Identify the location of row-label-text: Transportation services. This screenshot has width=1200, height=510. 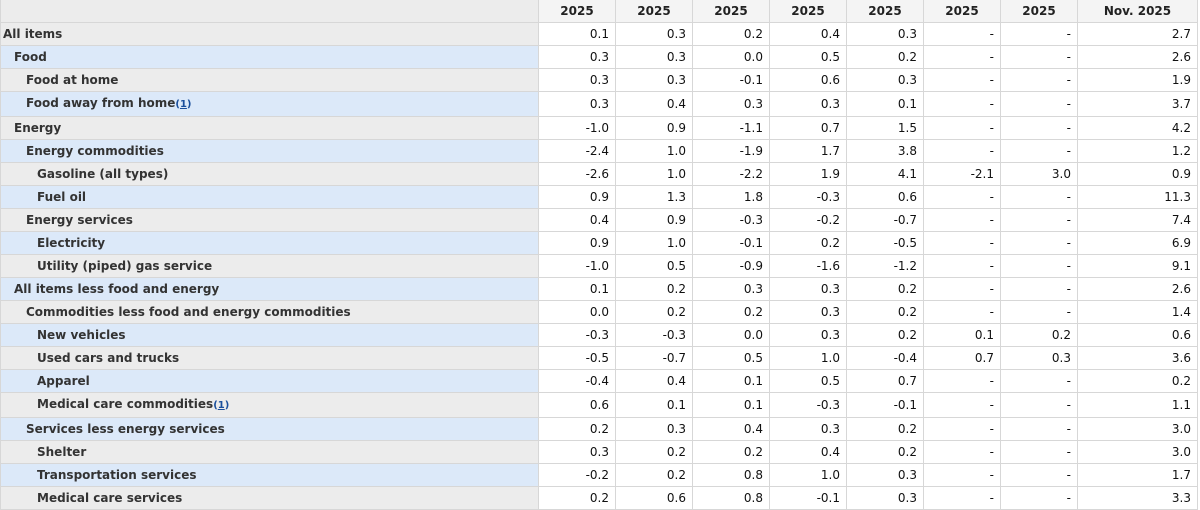
(117, 475).